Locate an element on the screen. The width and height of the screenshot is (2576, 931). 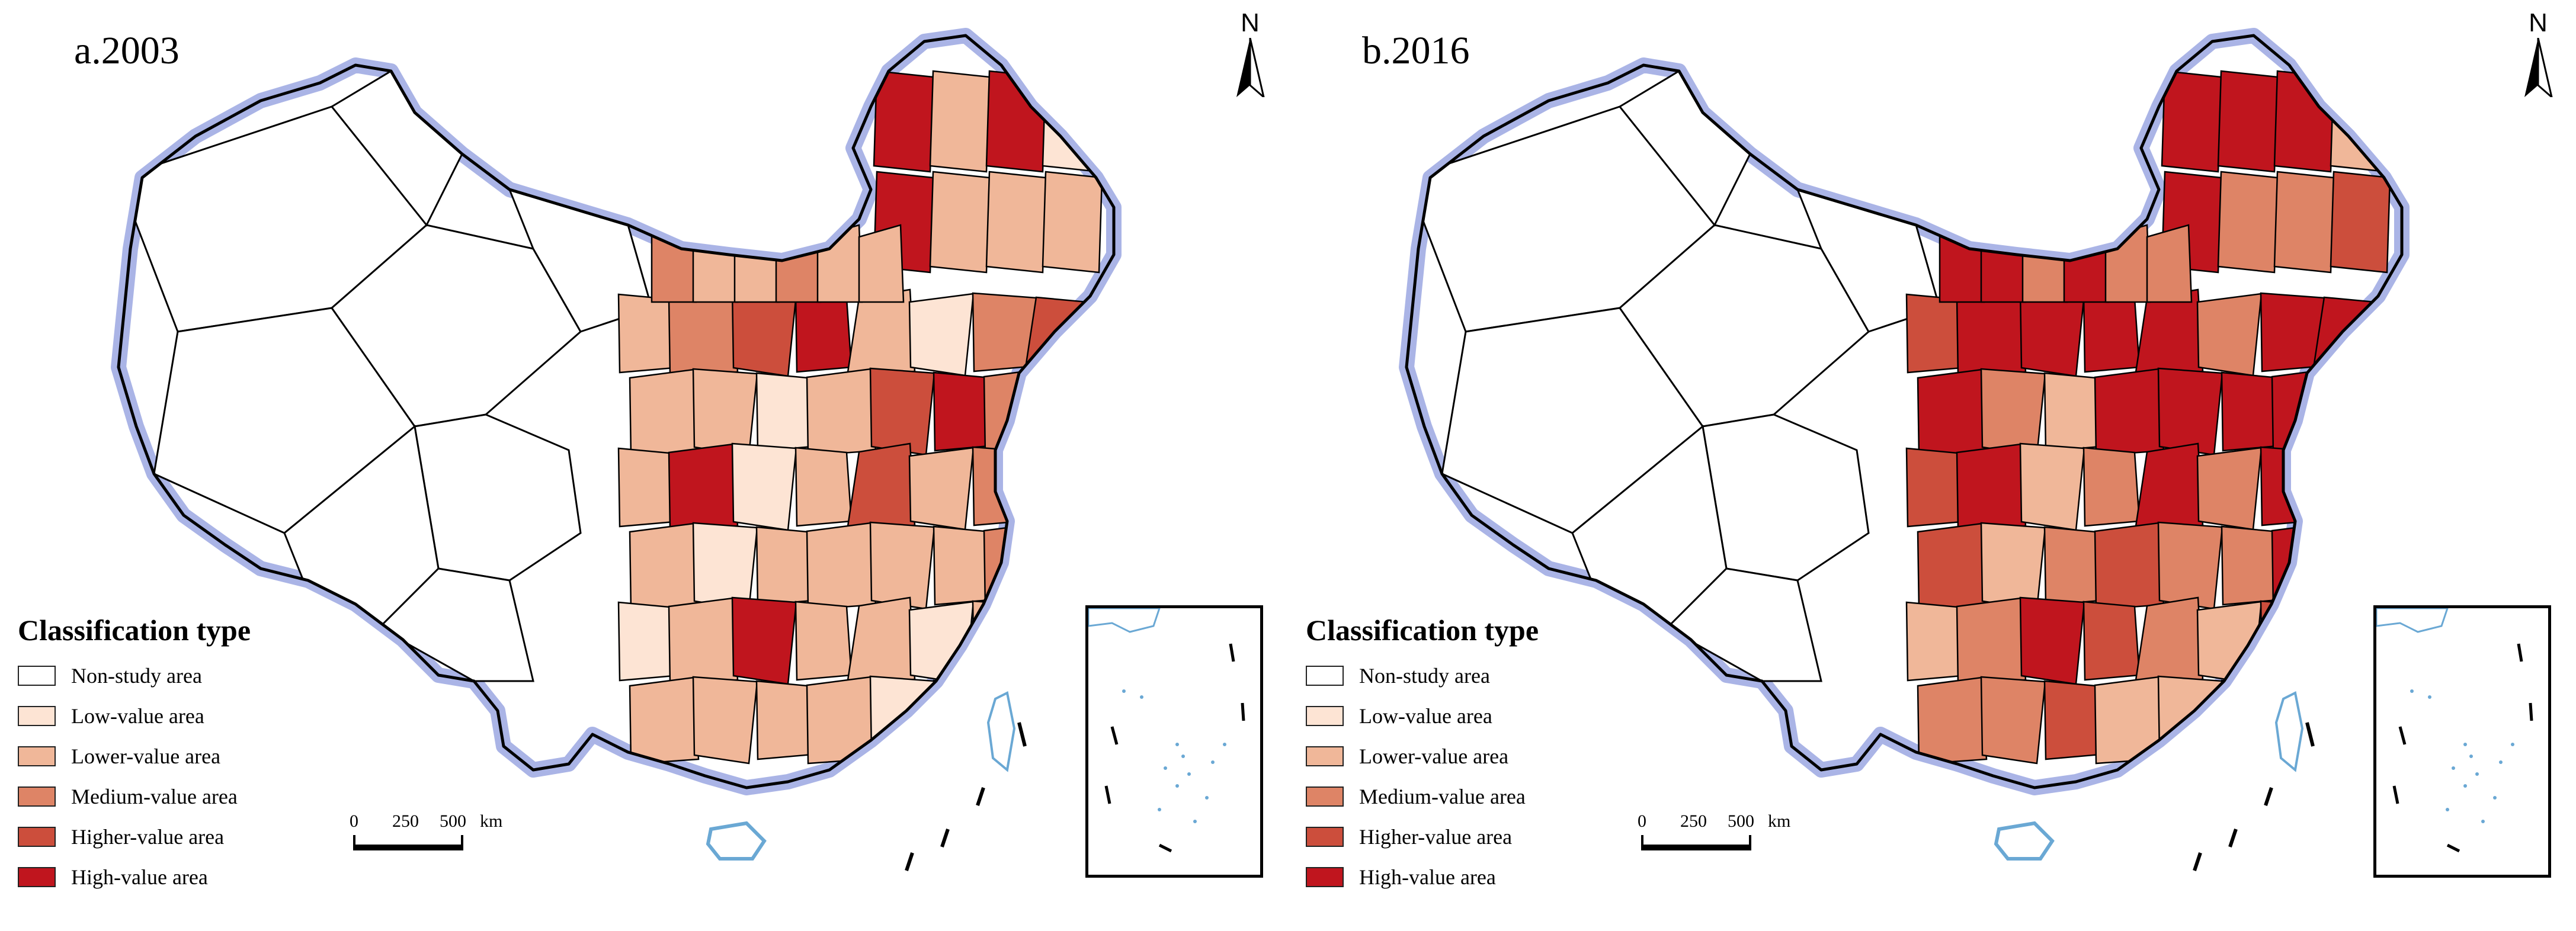
panel-title: a.2003 is located at coordinates (127, 51).